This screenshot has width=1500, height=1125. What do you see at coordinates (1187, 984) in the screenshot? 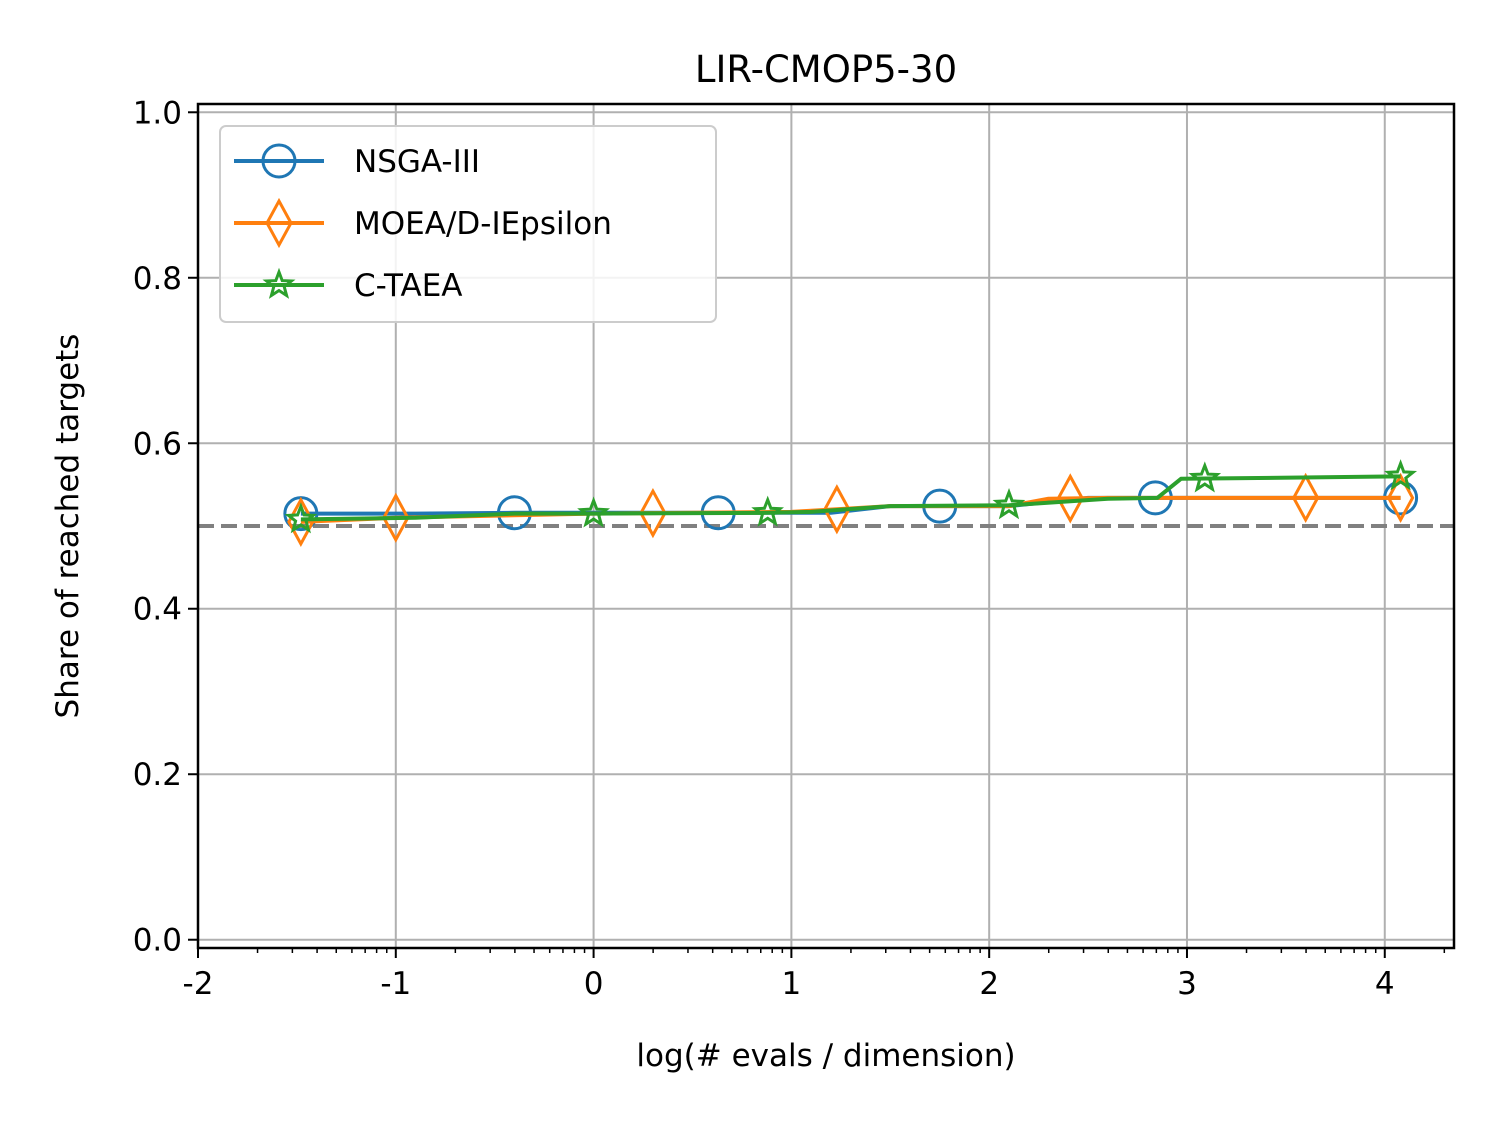
I see `x-tick-label: 3` at bounding box center [1187, 984].